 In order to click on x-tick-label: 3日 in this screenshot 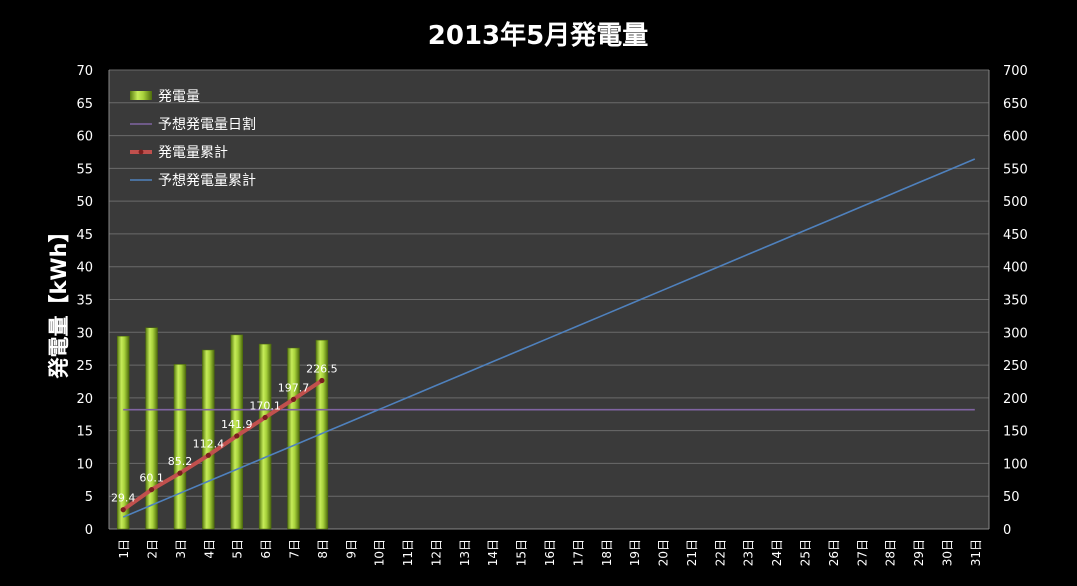, I will do `click(181, 549)`.